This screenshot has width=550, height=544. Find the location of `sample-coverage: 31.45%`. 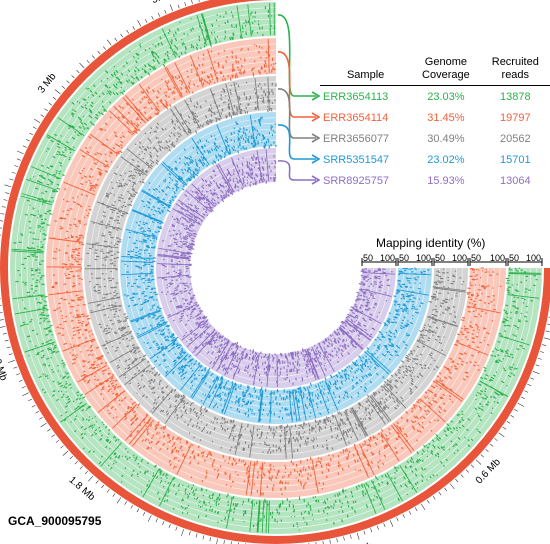

sample-coverage: 31.45% is located at coordinates (446, 117).